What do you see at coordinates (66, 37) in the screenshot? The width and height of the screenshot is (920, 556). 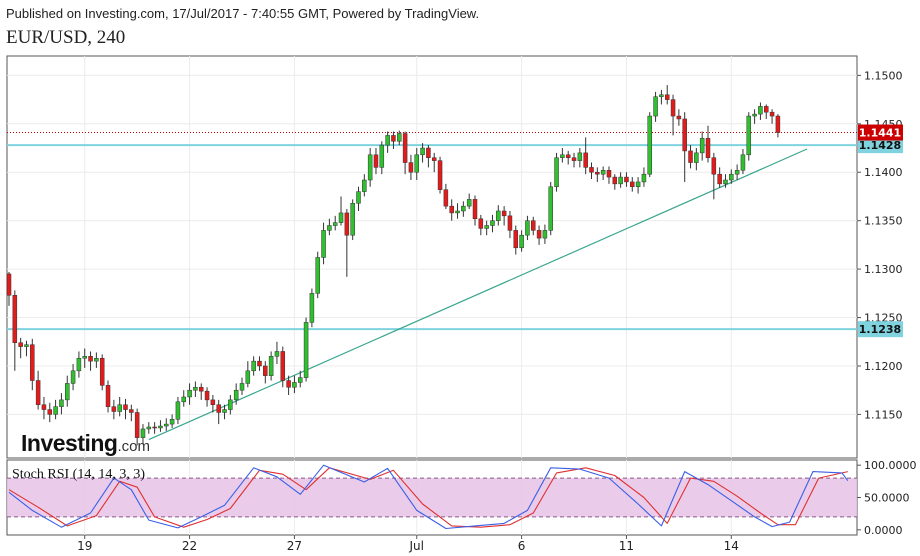 I see `symbol-title: EUR/USD, 240` at bounding box center [66, 37].